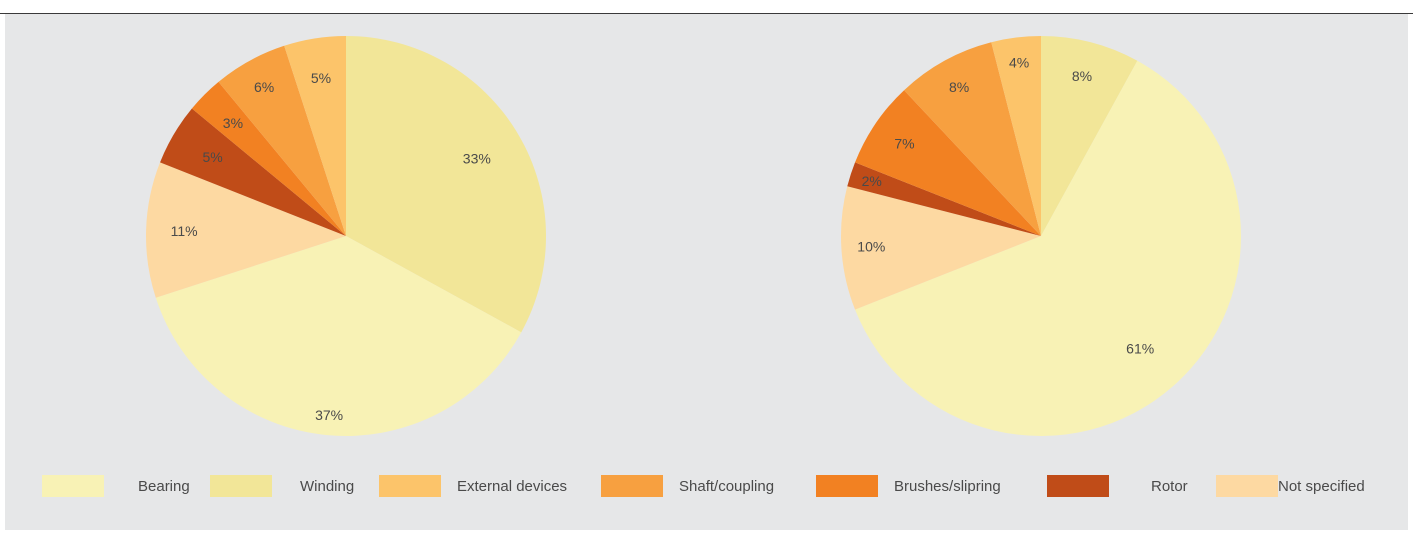  Describe the element at coordinates (233, 123) in the screenshot. I see `pie-label-brushes-slipring: 3%` at that location.